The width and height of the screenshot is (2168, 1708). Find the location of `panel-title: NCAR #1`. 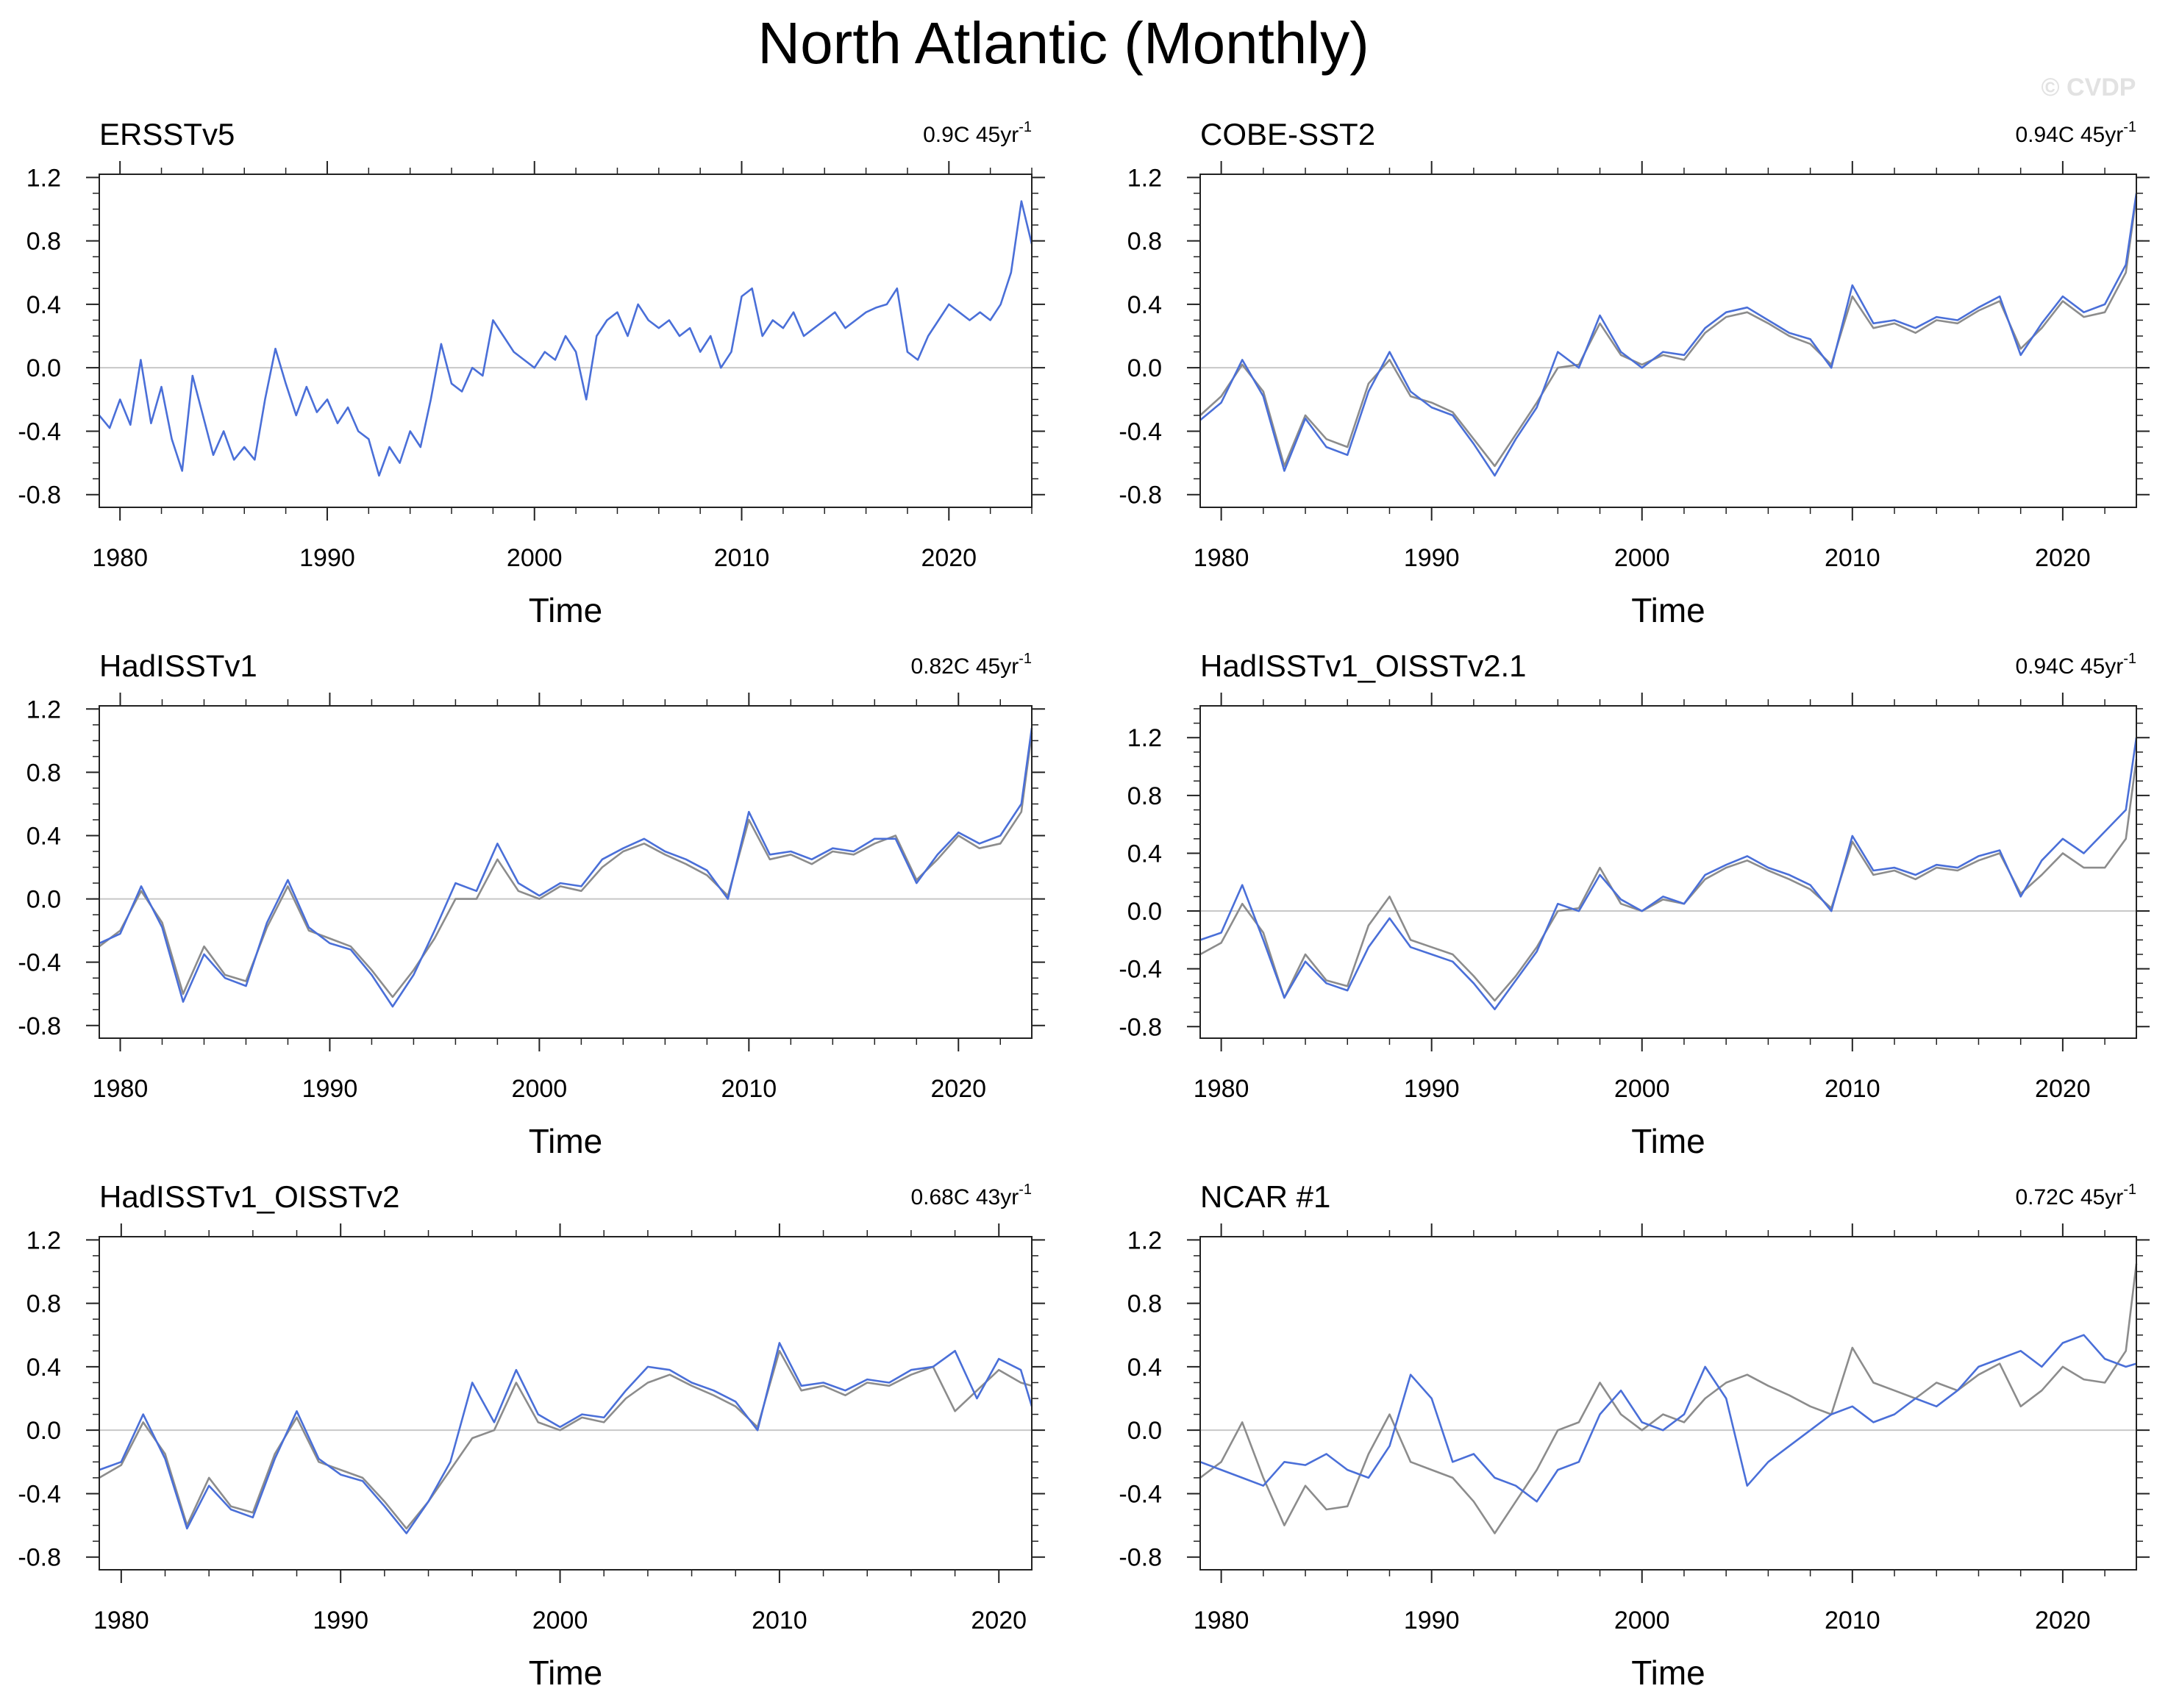

panel-title: NCAR #1 is located at coordinates (1265, 1196).